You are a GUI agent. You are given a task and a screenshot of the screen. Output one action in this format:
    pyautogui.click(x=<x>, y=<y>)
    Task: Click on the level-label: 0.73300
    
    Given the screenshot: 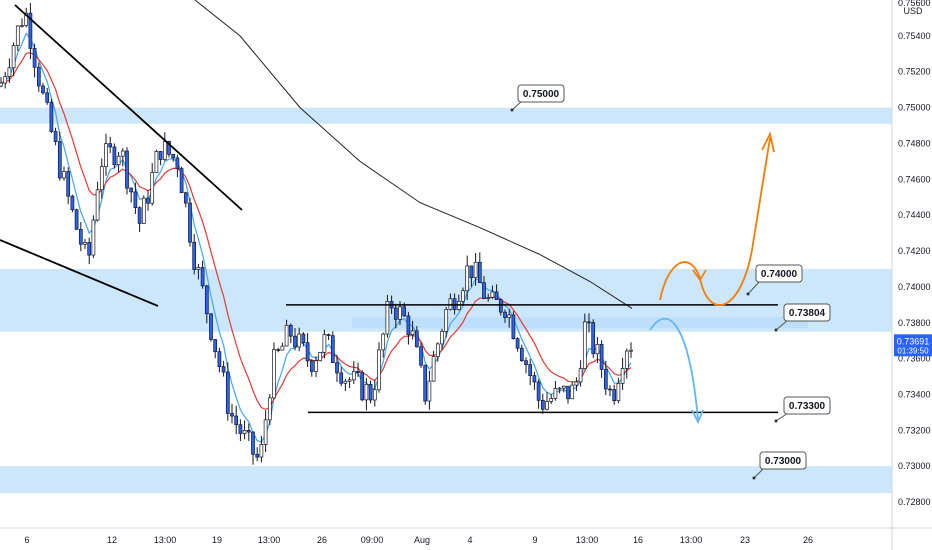 What is the action you would take?
    pyautogui.click(x=807, y=406)
    